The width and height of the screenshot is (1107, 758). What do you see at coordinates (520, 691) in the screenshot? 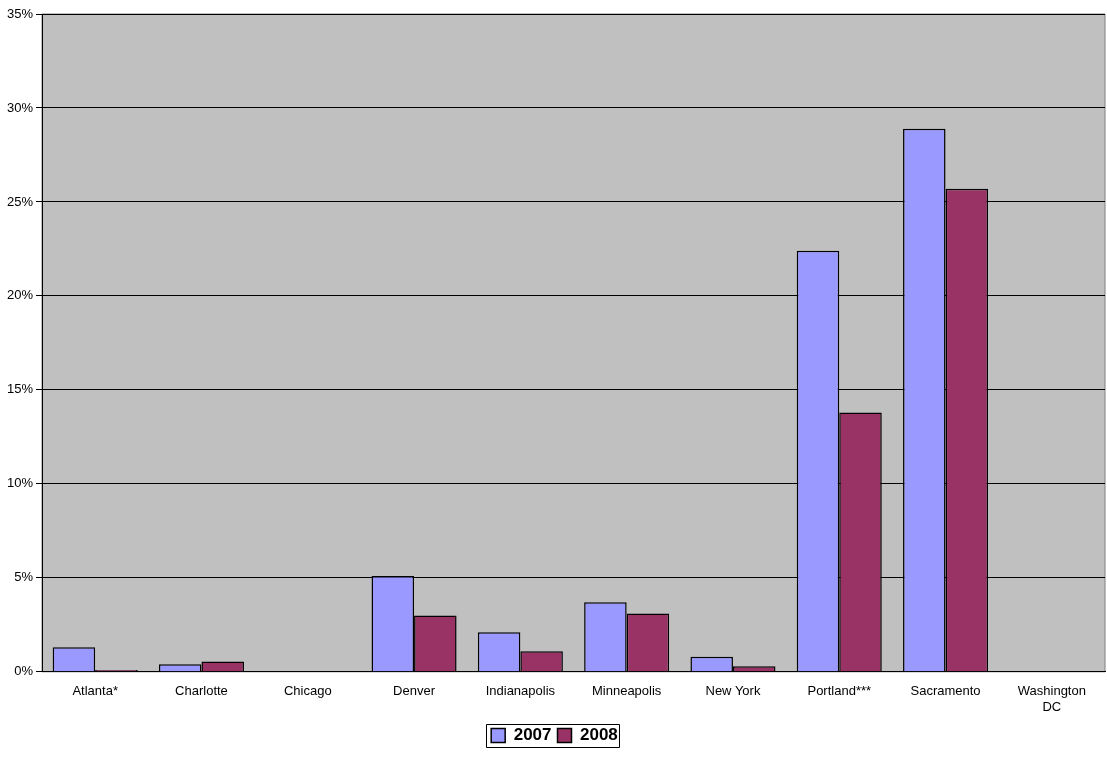
I see `x-tick-label: Indianapolis` at bounding box center [520, 691].